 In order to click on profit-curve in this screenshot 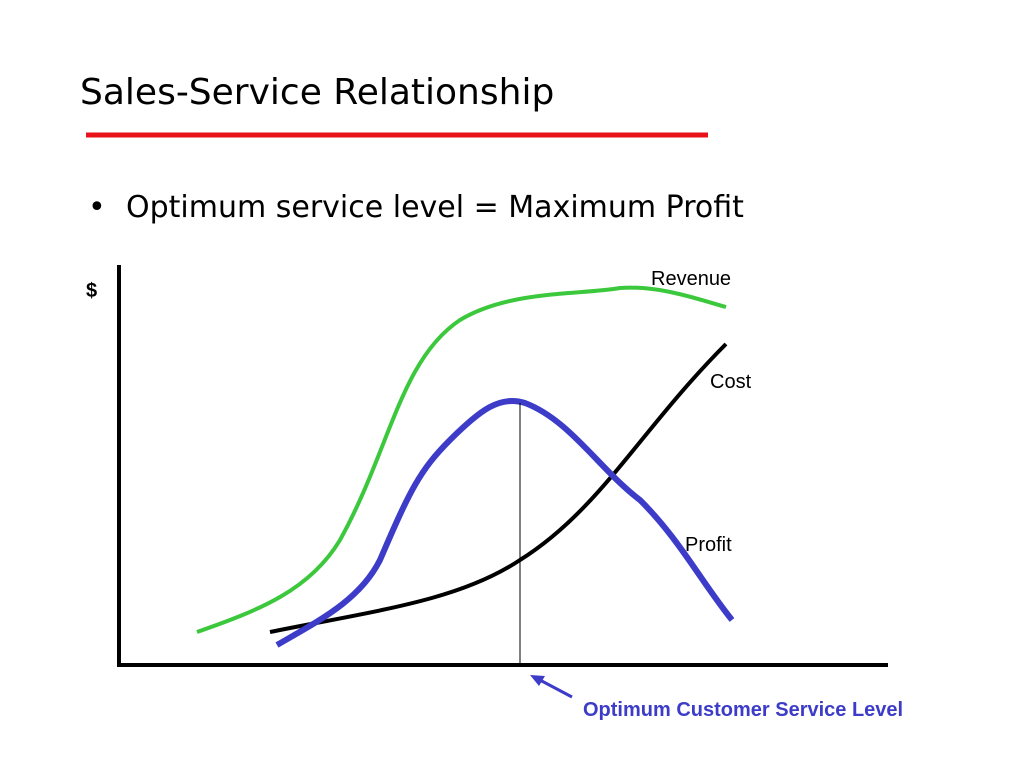, I will do `click(505, 522)`.